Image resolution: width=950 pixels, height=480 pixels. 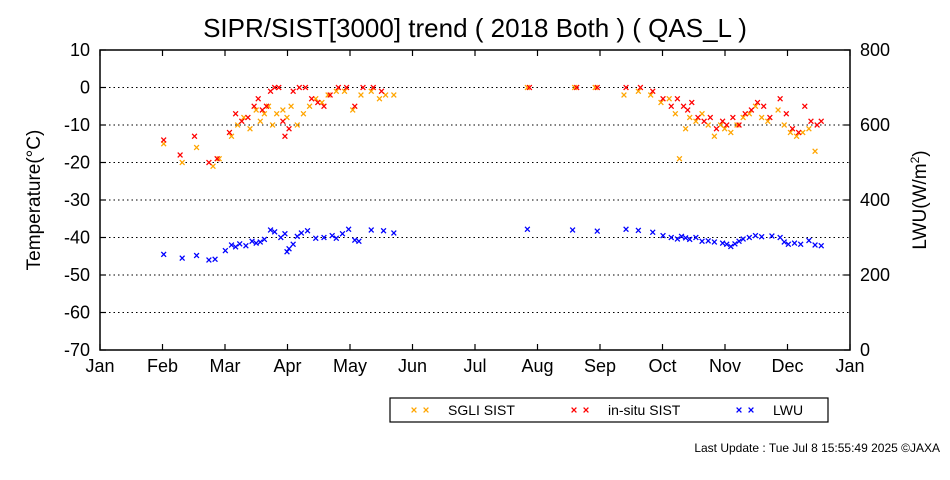 I want to click on y-tick-label: -70, so click(x=77, y=350).